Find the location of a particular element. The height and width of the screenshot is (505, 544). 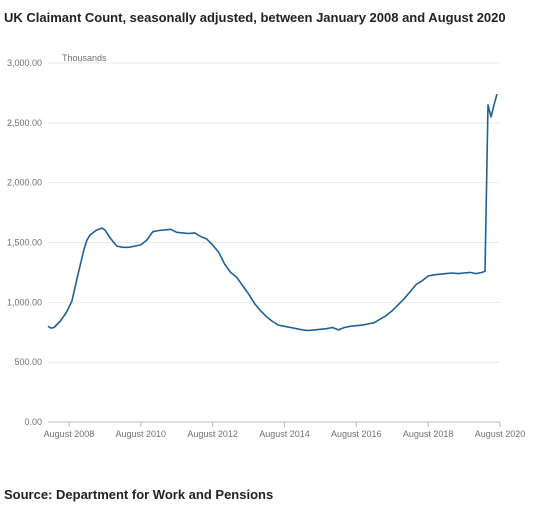

x-tick-label: August 2018 is located at coordinates (428, 434).